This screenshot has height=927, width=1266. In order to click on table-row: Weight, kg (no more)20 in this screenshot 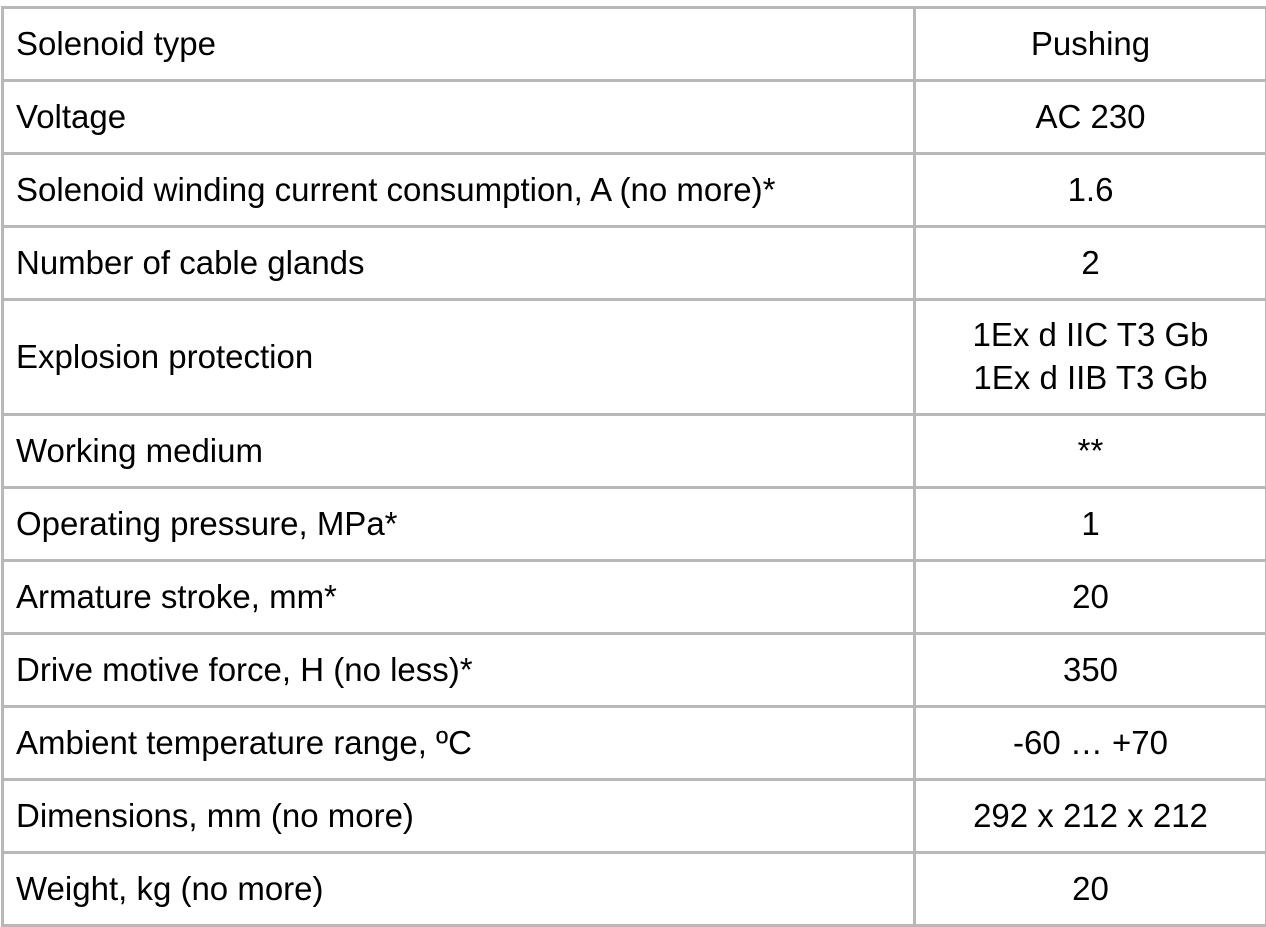, I will do `click(634, 889)`.